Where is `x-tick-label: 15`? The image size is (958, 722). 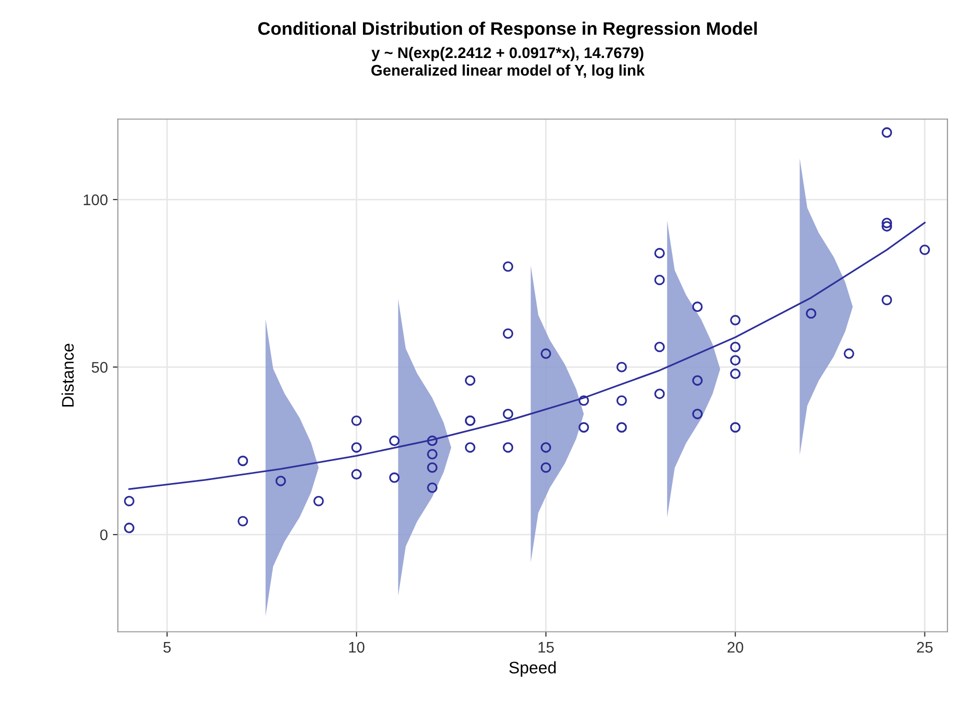
x-tick-label: 15 is located at coordinates (546, 647).